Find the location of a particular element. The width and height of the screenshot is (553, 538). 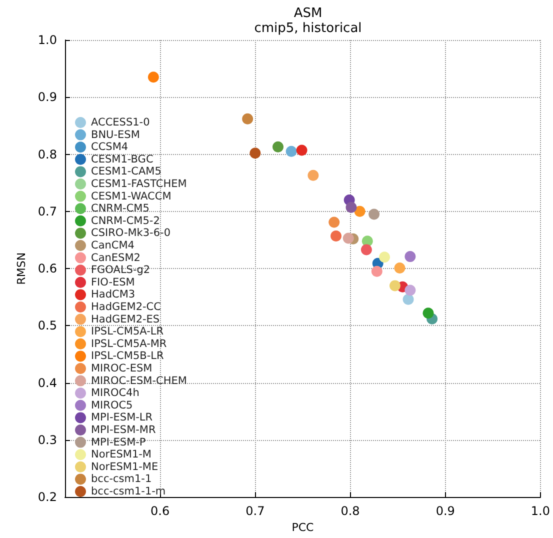

legend-label: bcc-csm1-1 is located at coordinates (121, 479).